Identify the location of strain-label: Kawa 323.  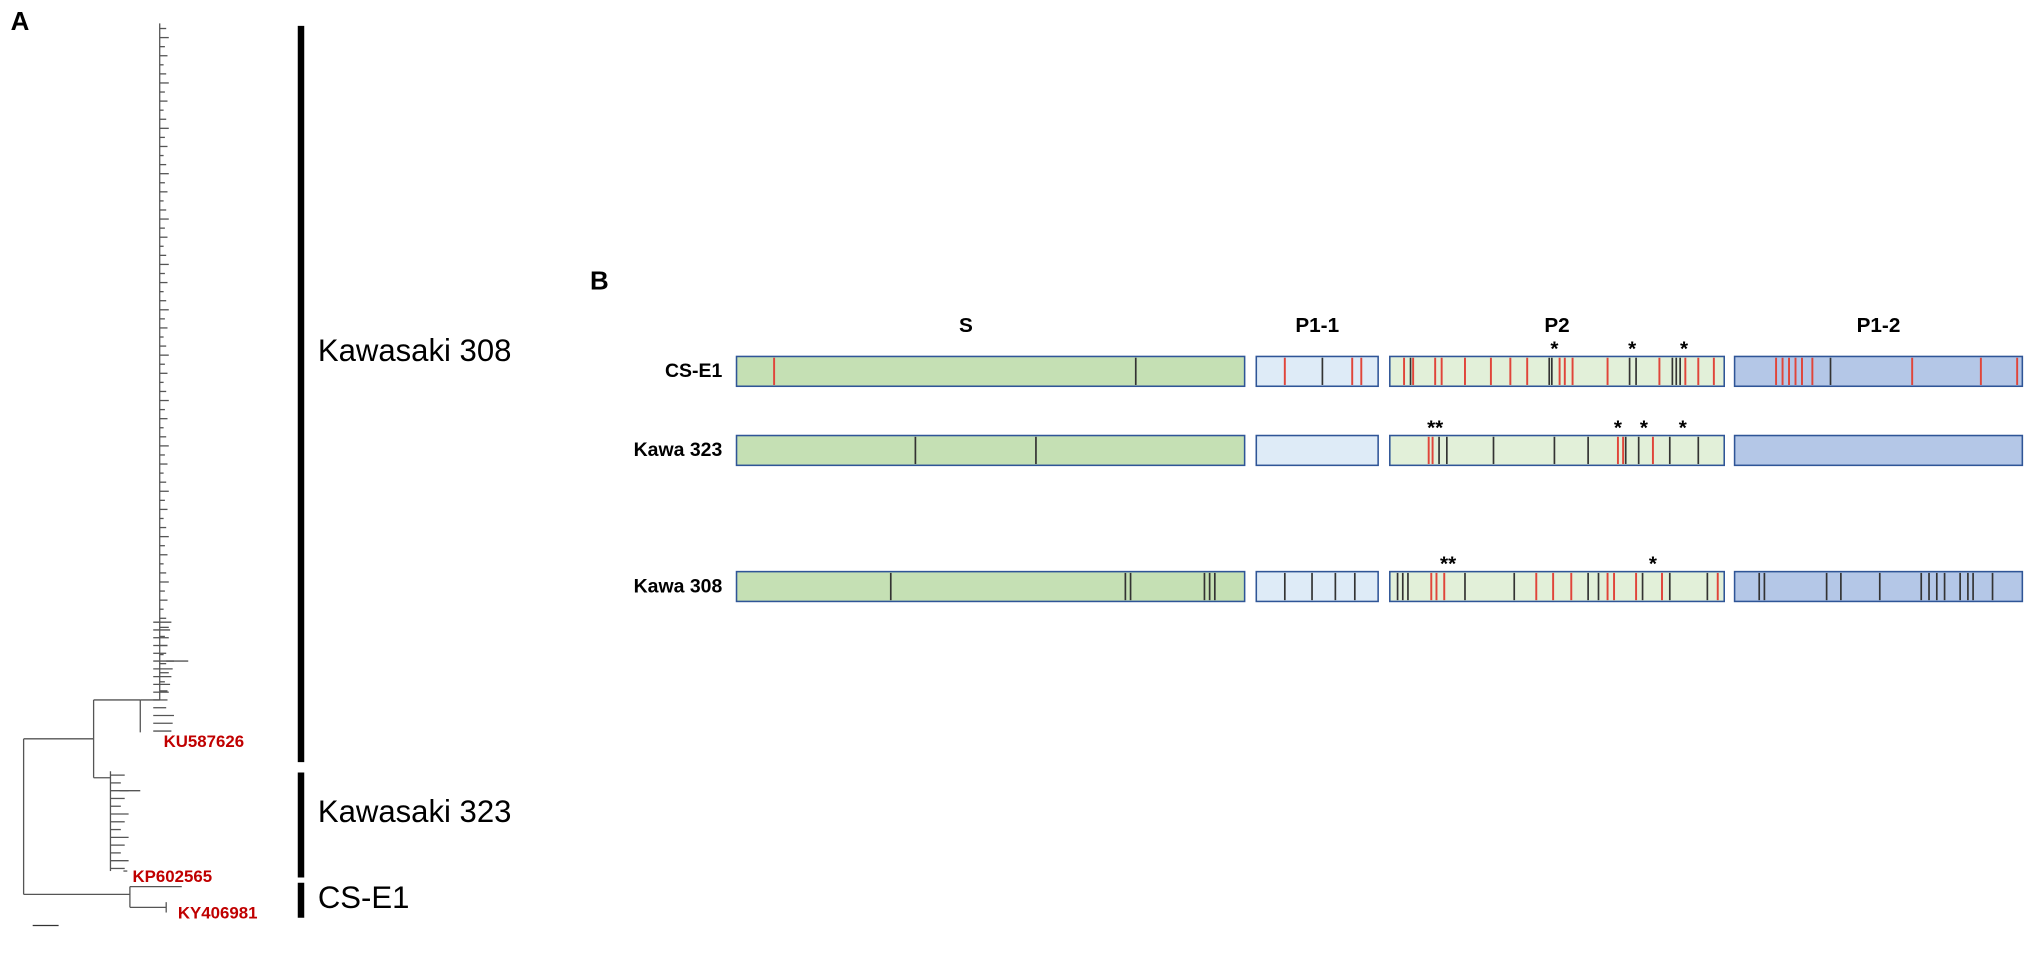
(678, 450).